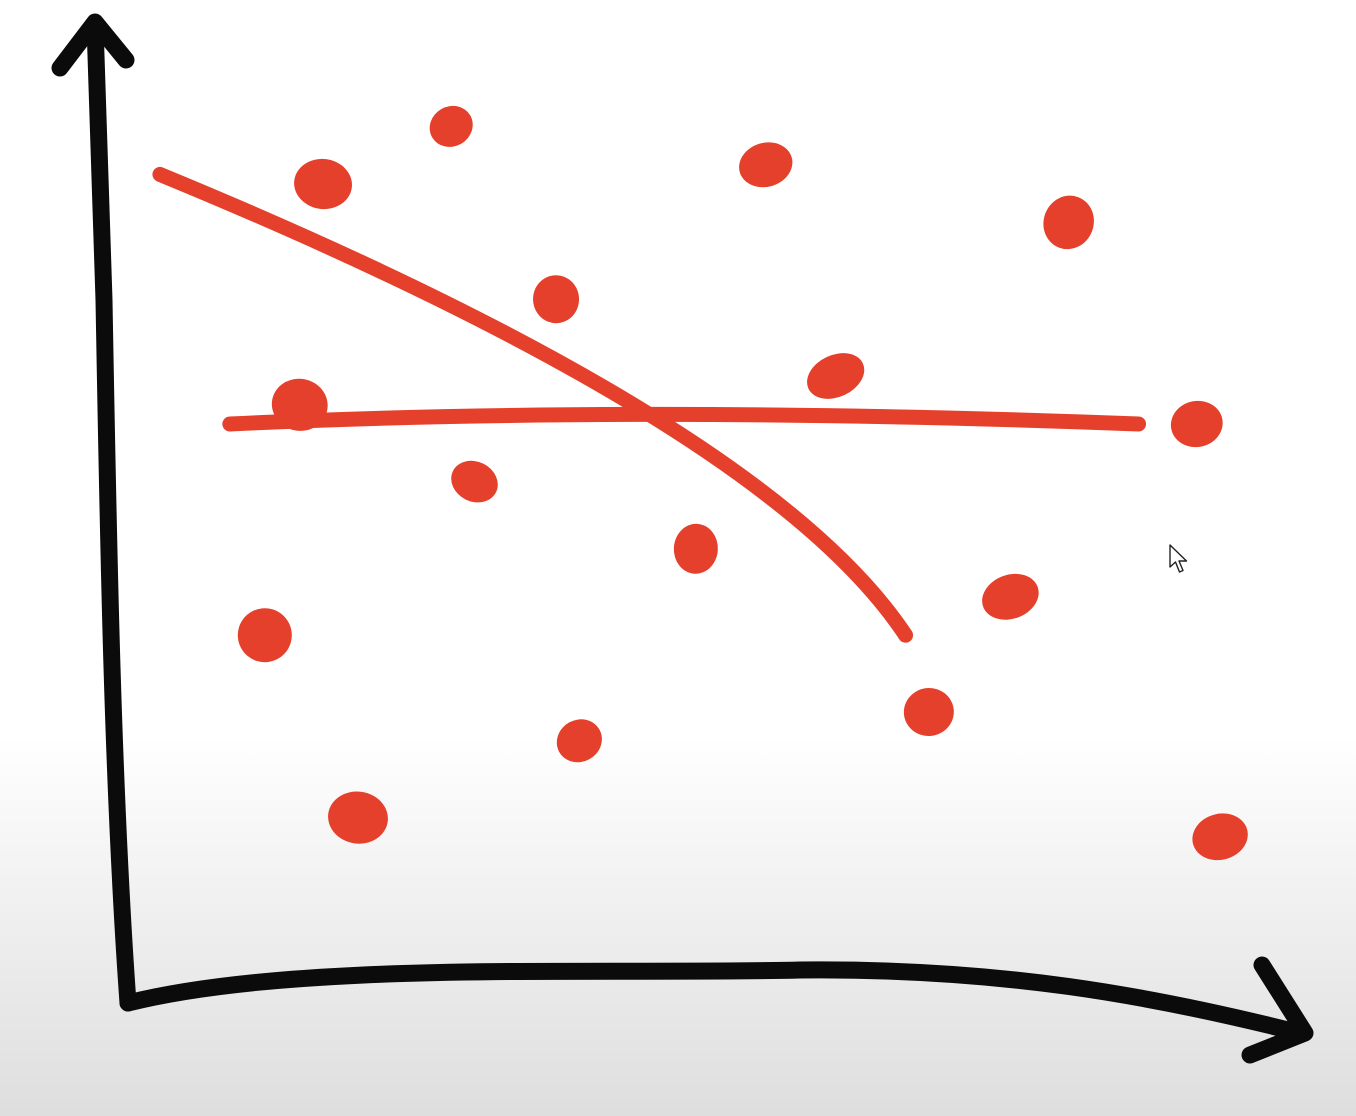 Image resolution: width=1356 pixels, height=1116 pixels. I want to click on pointer-cursor-icon, so click(1178, 558).